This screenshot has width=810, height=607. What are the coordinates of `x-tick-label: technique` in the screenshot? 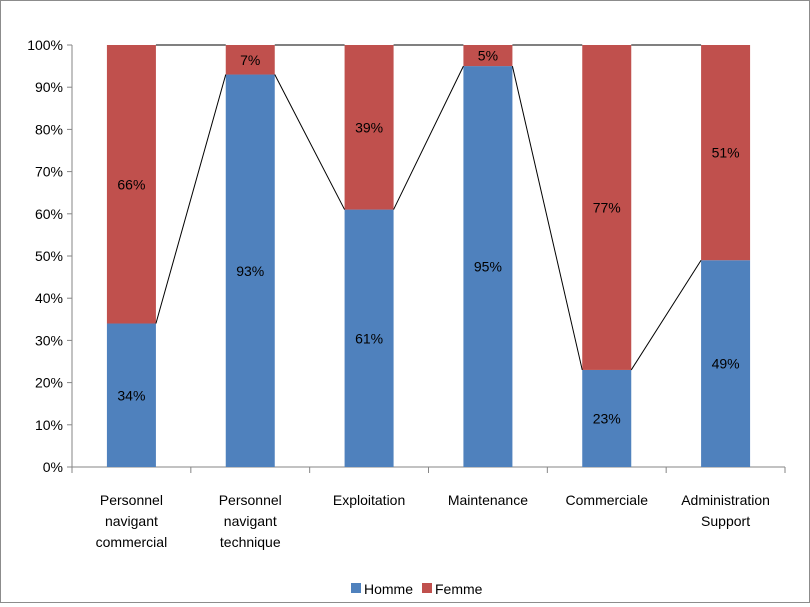 It's located at (250, 542).